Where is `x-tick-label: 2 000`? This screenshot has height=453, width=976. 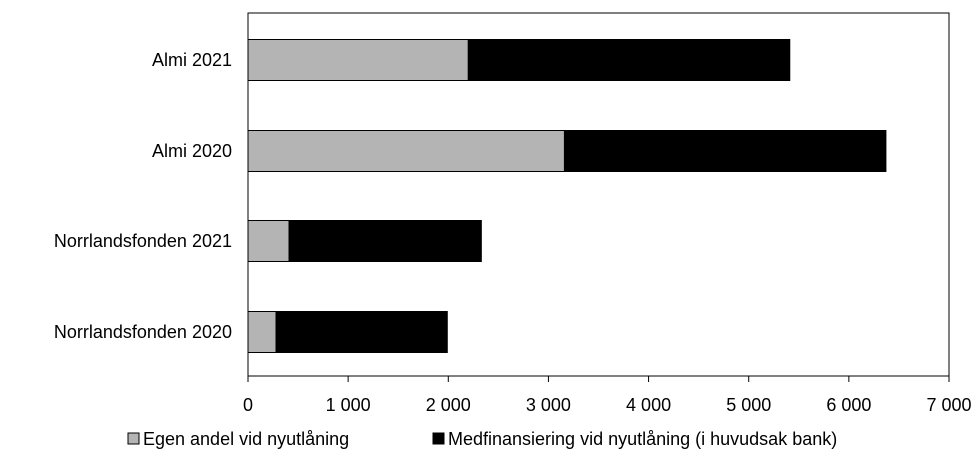 x-tick-label: 2 000 is located at coordinates (448, 405).